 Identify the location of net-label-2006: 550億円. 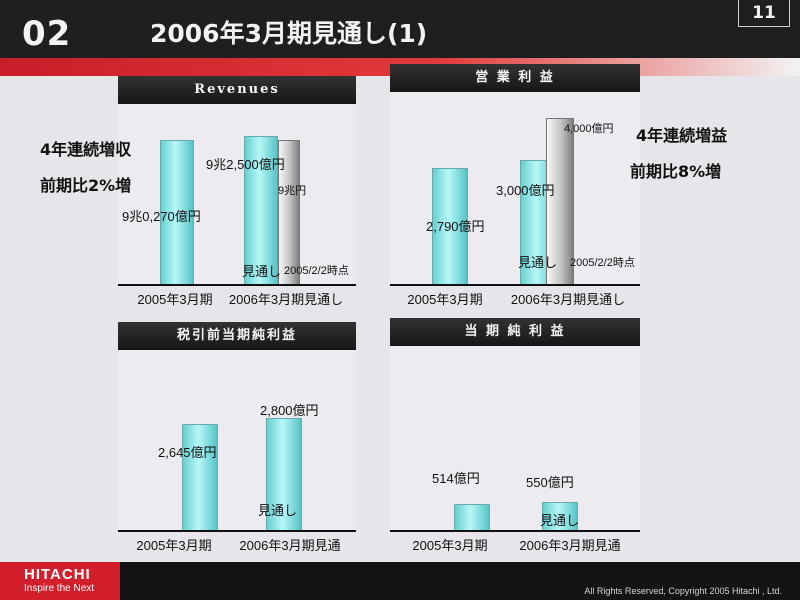
(550, 482).